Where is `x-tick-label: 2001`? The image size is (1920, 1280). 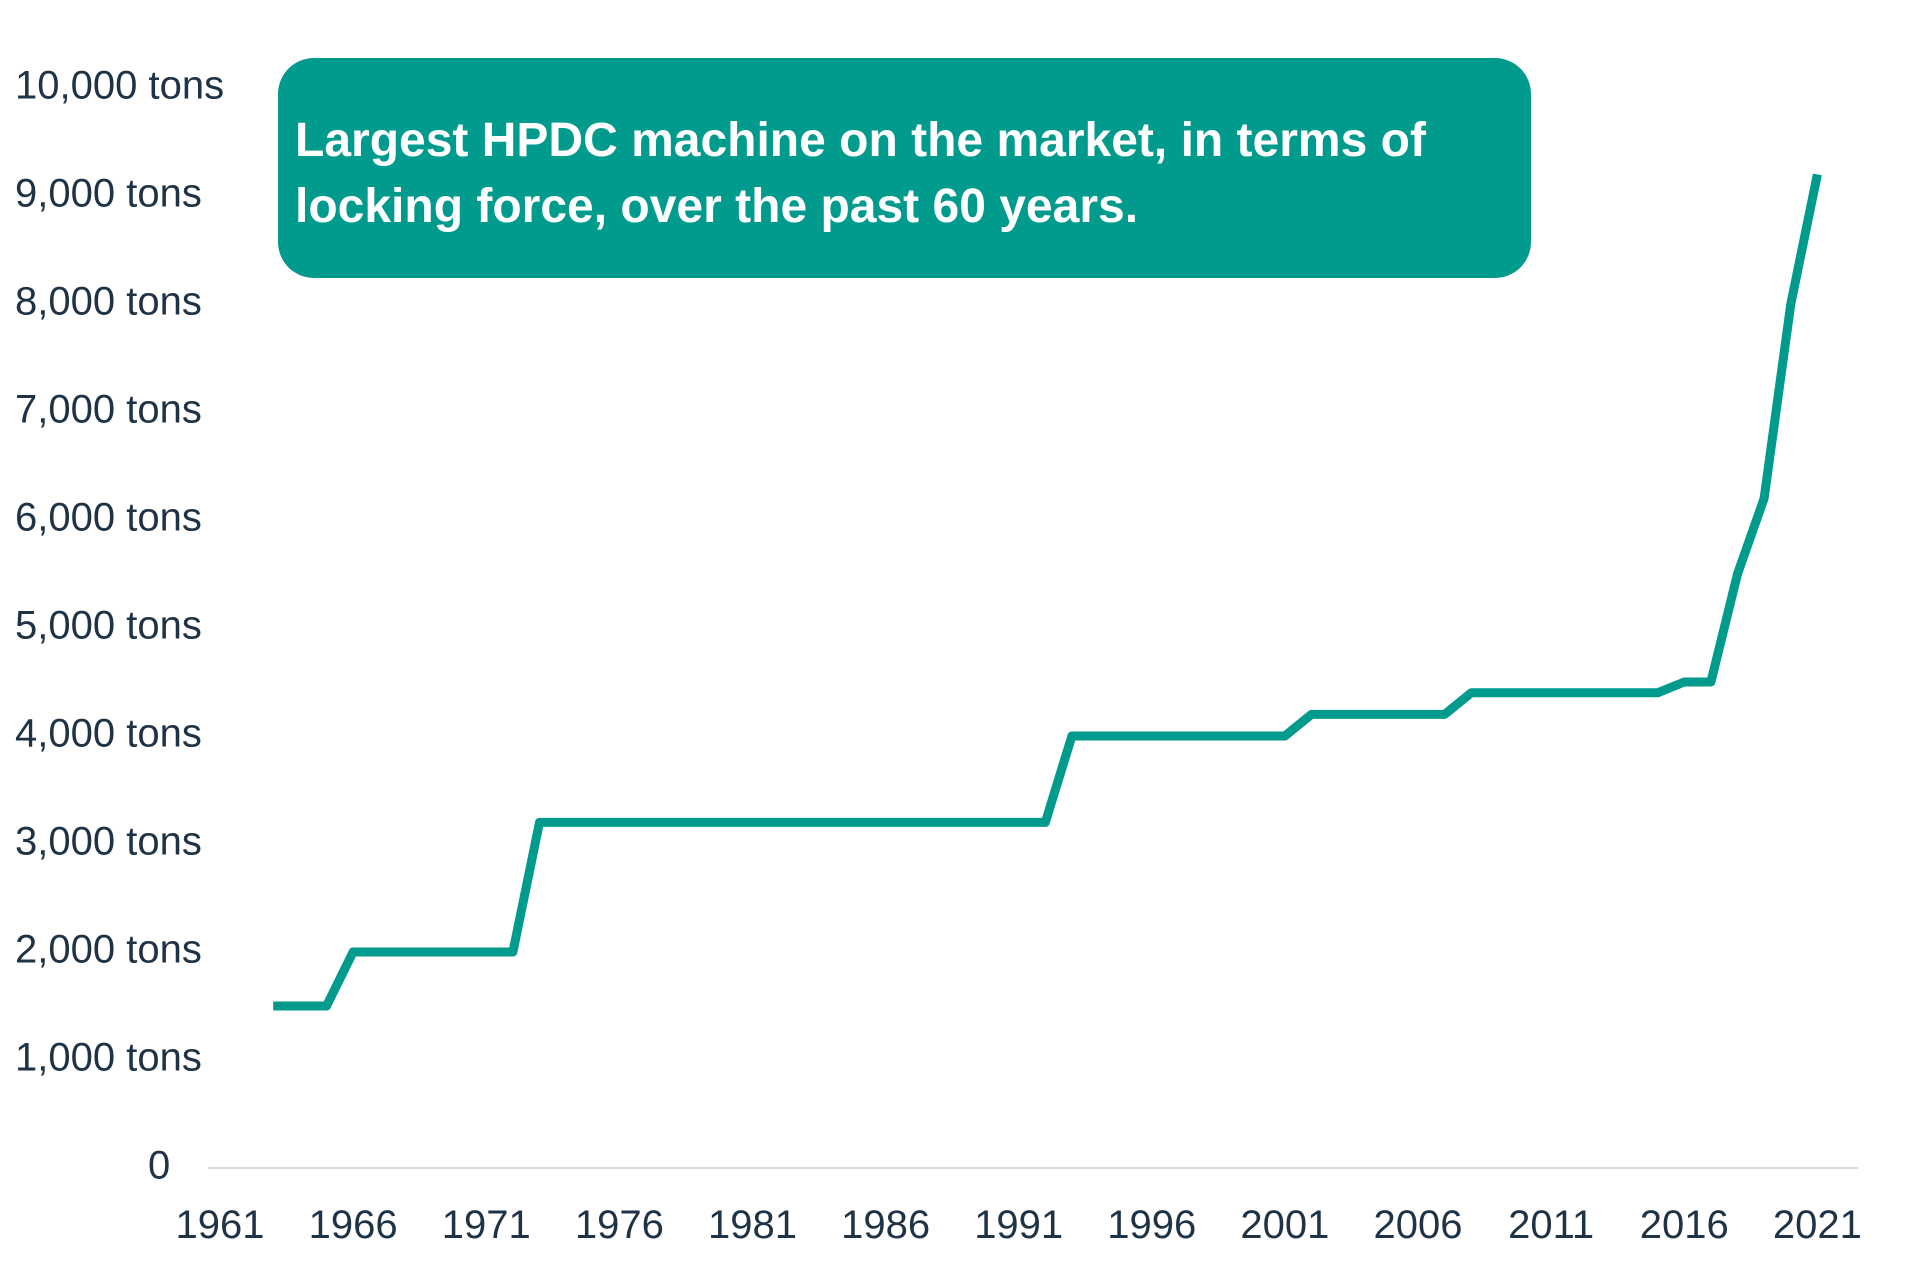 x-tick-label: 2001 is located at coordinates (1284, 1225).